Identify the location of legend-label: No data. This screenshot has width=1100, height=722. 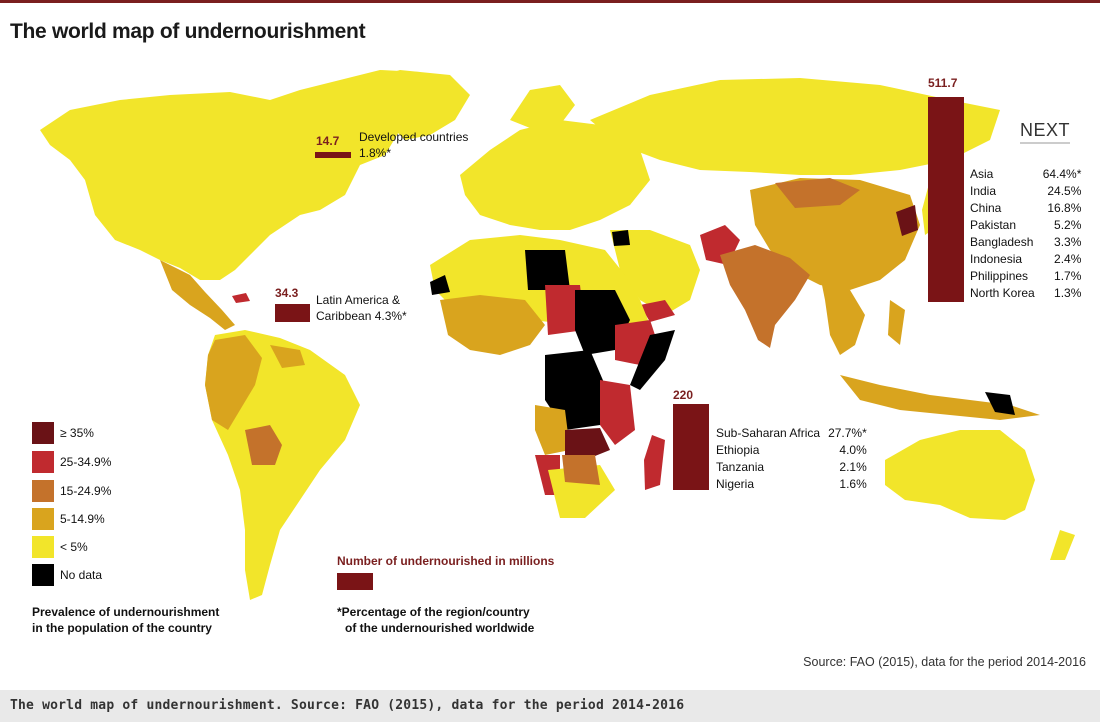
(81, 575).